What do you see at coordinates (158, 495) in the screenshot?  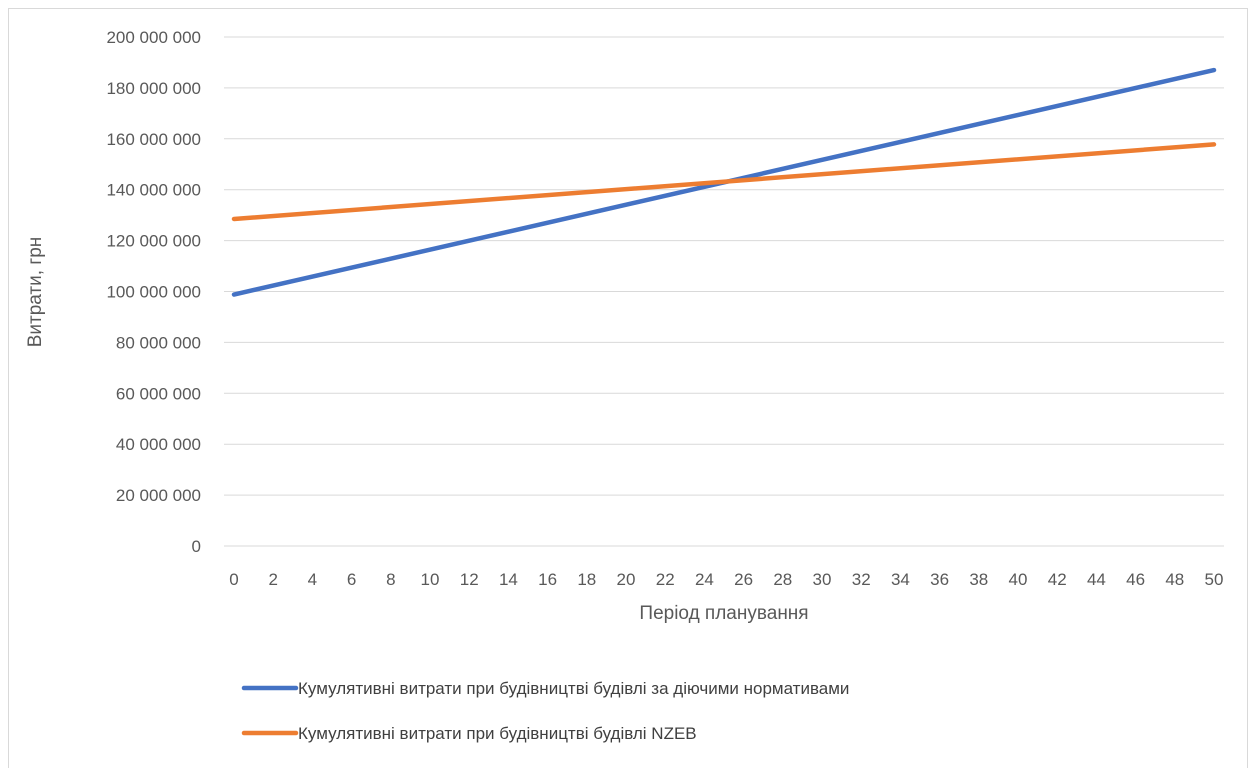 I see `y-tick-label: 20 000 000` at bounding box center [158, 495].